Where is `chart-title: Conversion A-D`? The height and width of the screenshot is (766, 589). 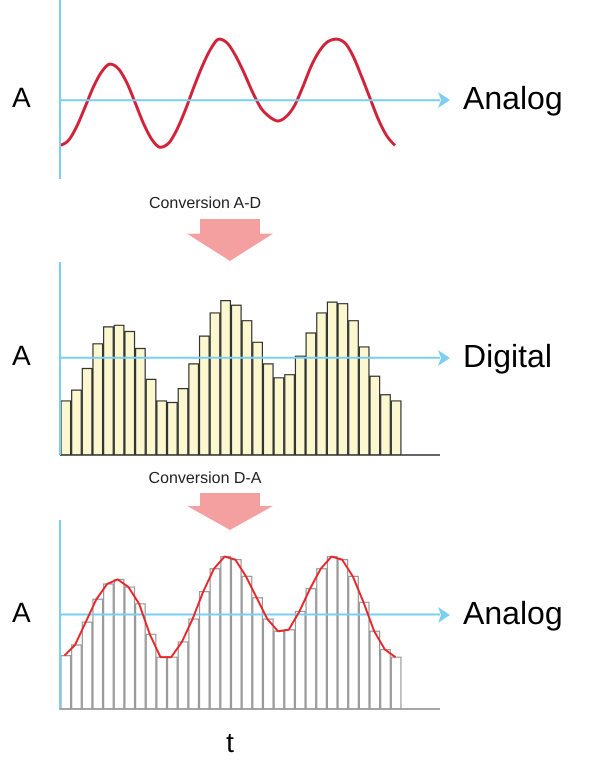 chart-title: Conversion A-D is located at coordinates (205, 204).